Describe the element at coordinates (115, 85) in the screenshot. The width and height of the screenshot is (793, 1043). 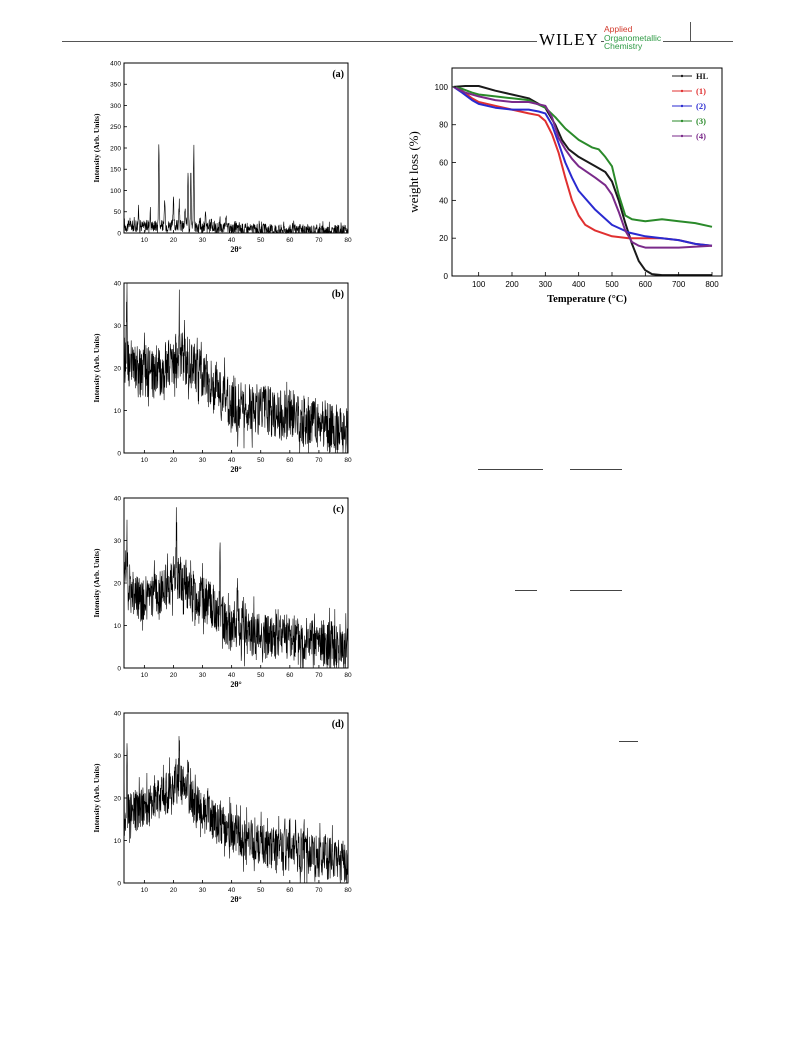
I see `y-tick-label: 350` at that location.